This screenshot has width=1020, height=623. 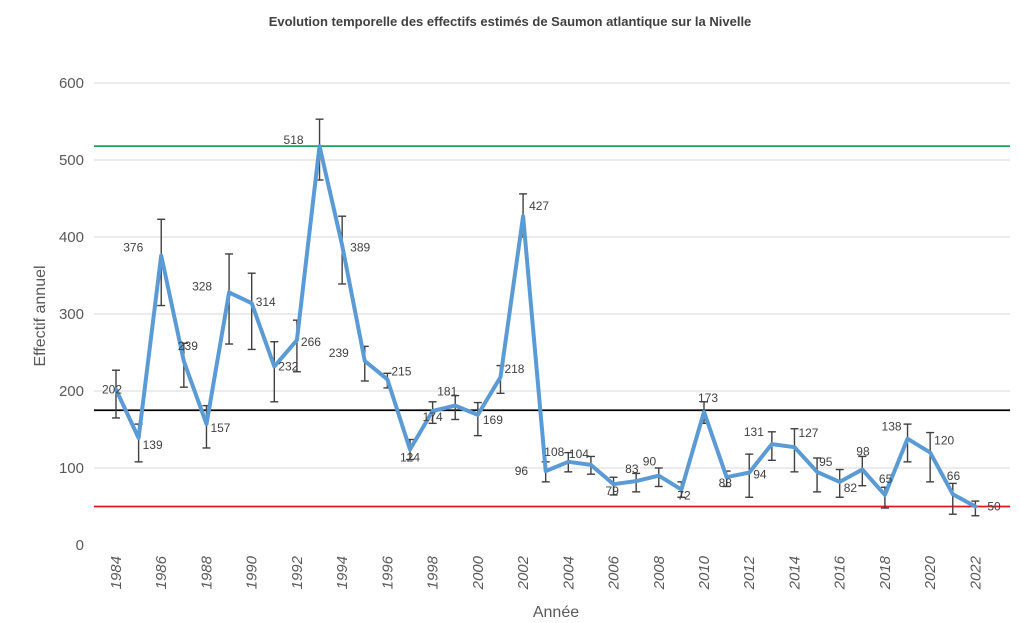 I want to click on x-tick-label: 2006, so click(x=614, y=572).